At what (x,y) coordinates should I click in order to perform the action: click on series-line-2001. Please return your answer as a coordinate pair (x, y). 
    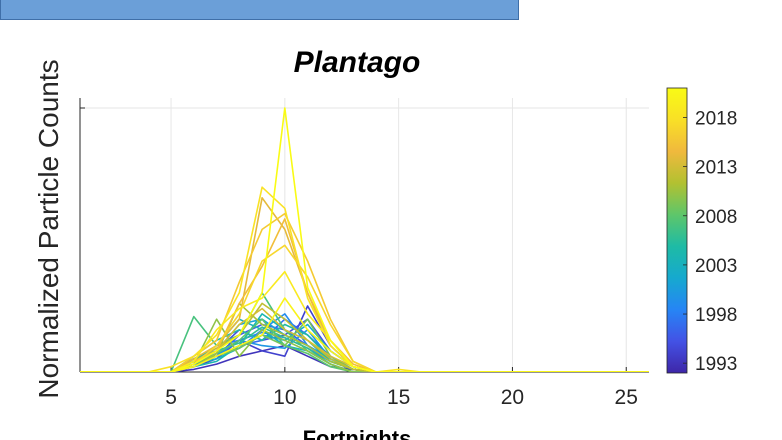
    Looking at the image, I should click on (364, 345).